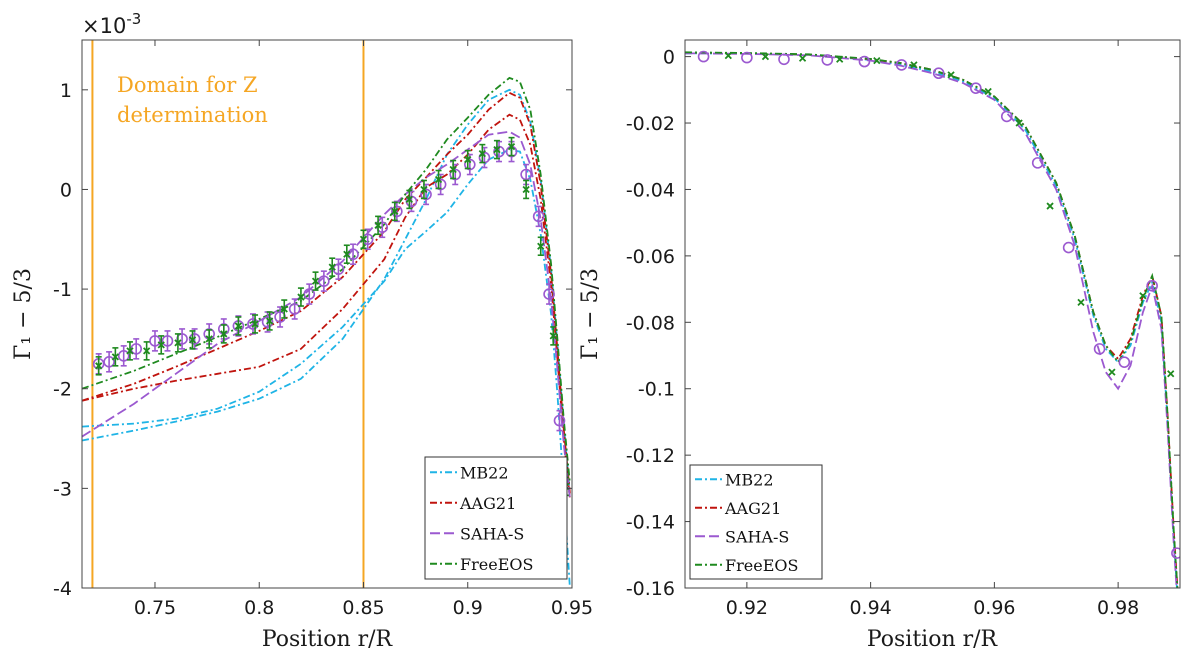 This screenshot has width=1200, height=662. What do you see at coordinates (468, 608) in the screenshot?
I see `x-tick-label: 0.9` at bounding box center [468, 608].